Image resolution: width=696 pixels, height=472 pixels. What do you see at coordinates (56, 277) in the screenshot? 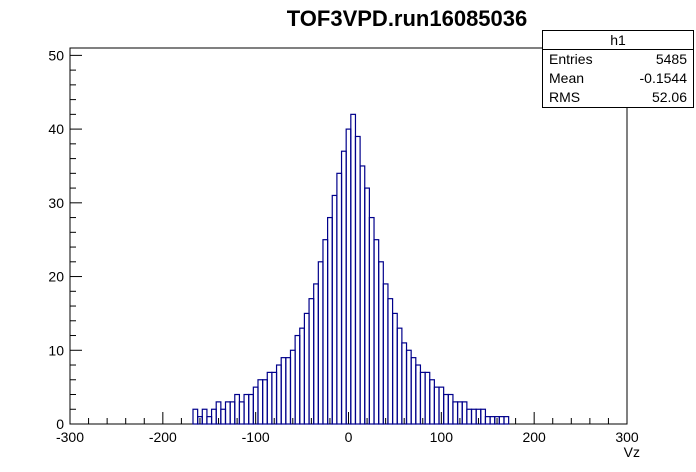
I see `y-tick-label: 20` at bounding box center [56, 277].